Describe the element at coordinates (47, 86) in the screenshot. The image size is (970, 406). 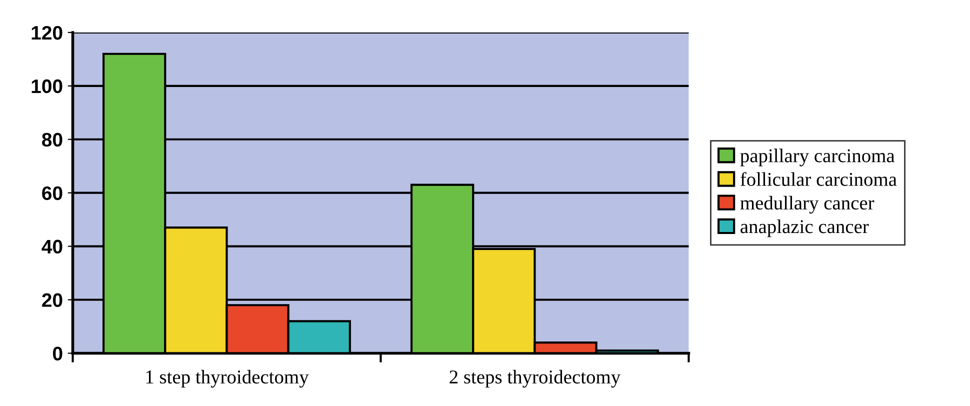
I see `y-tick-label: 100` at that location.